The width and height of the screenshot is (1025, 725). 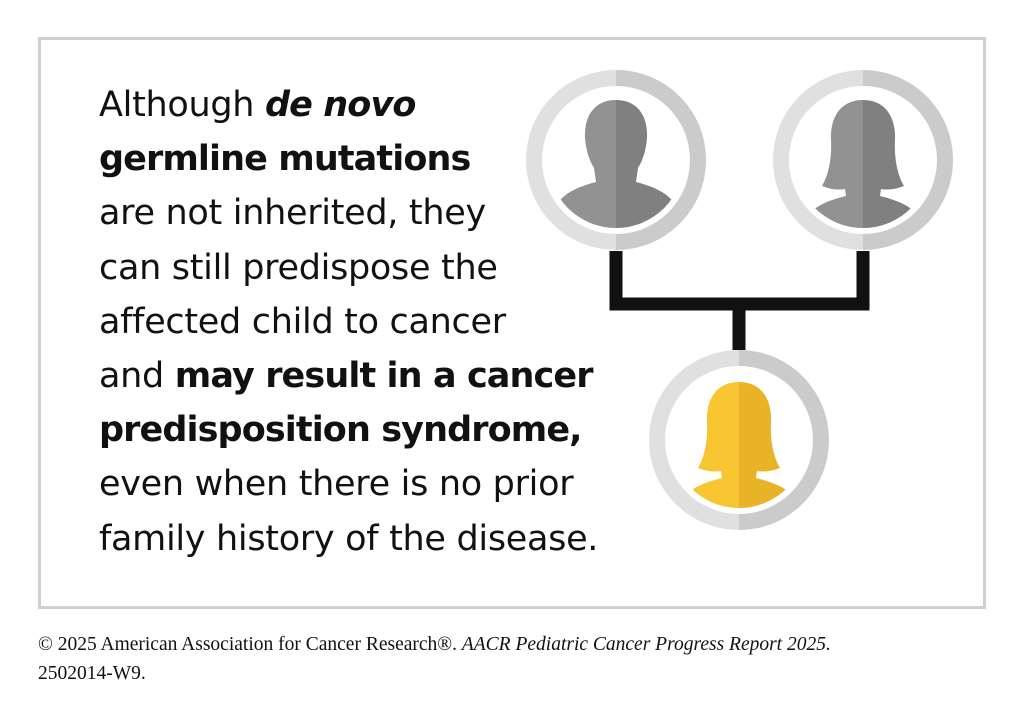 What do you see at coordinates (739, 445) in the screenshot?
I see `child-female-person-icon` at bounding box center [739, 445].